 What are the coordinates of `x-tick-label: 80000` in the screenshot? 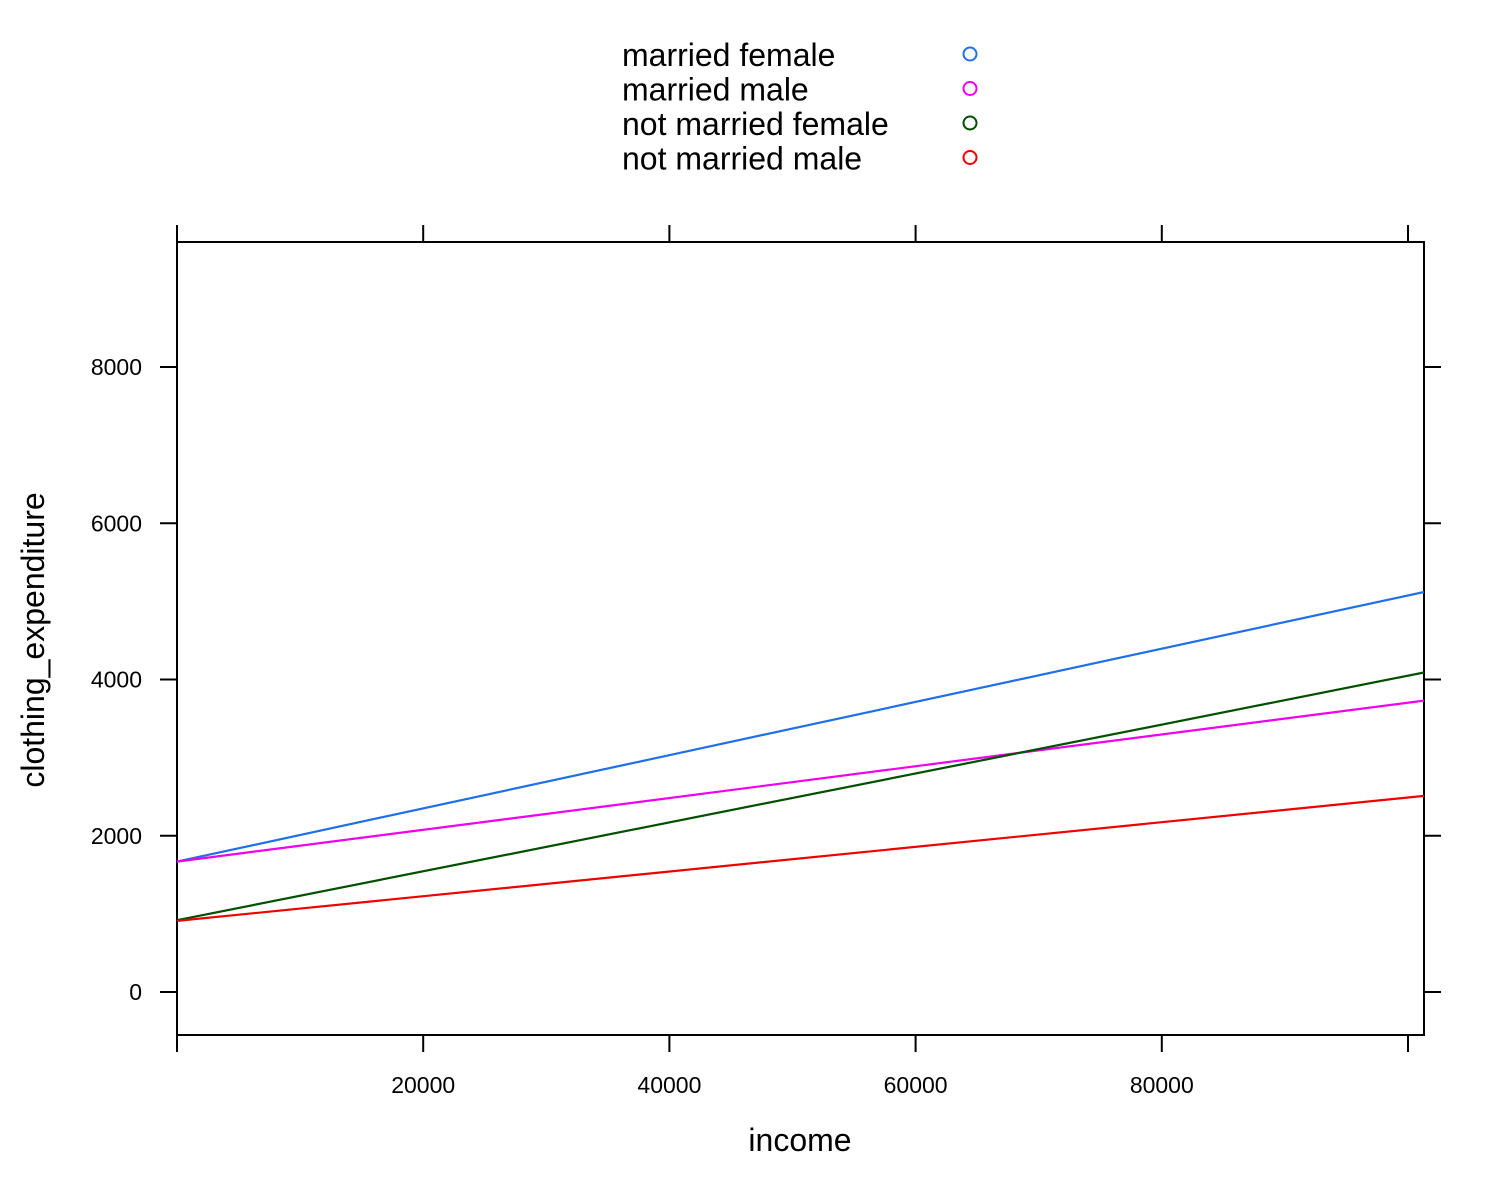 It's located at (1162, 1085).